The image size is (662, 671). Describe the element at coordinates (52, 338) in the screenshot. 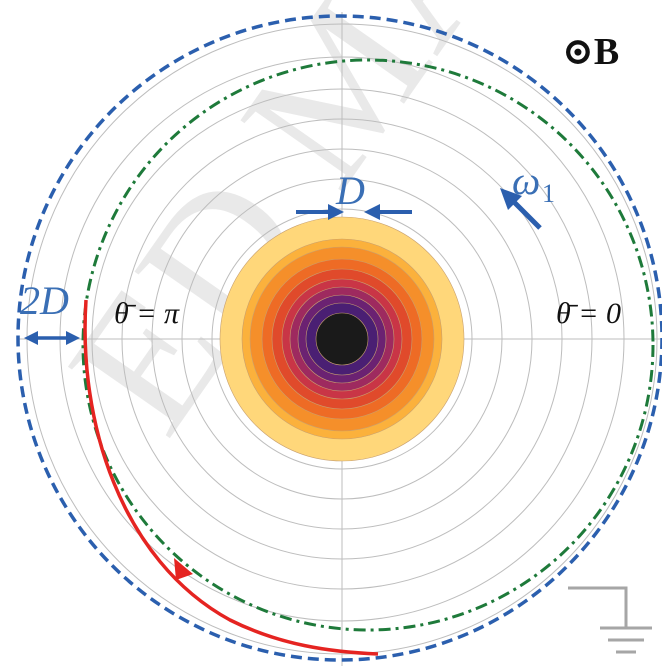

I see `offset-2d-arrows` at that location.